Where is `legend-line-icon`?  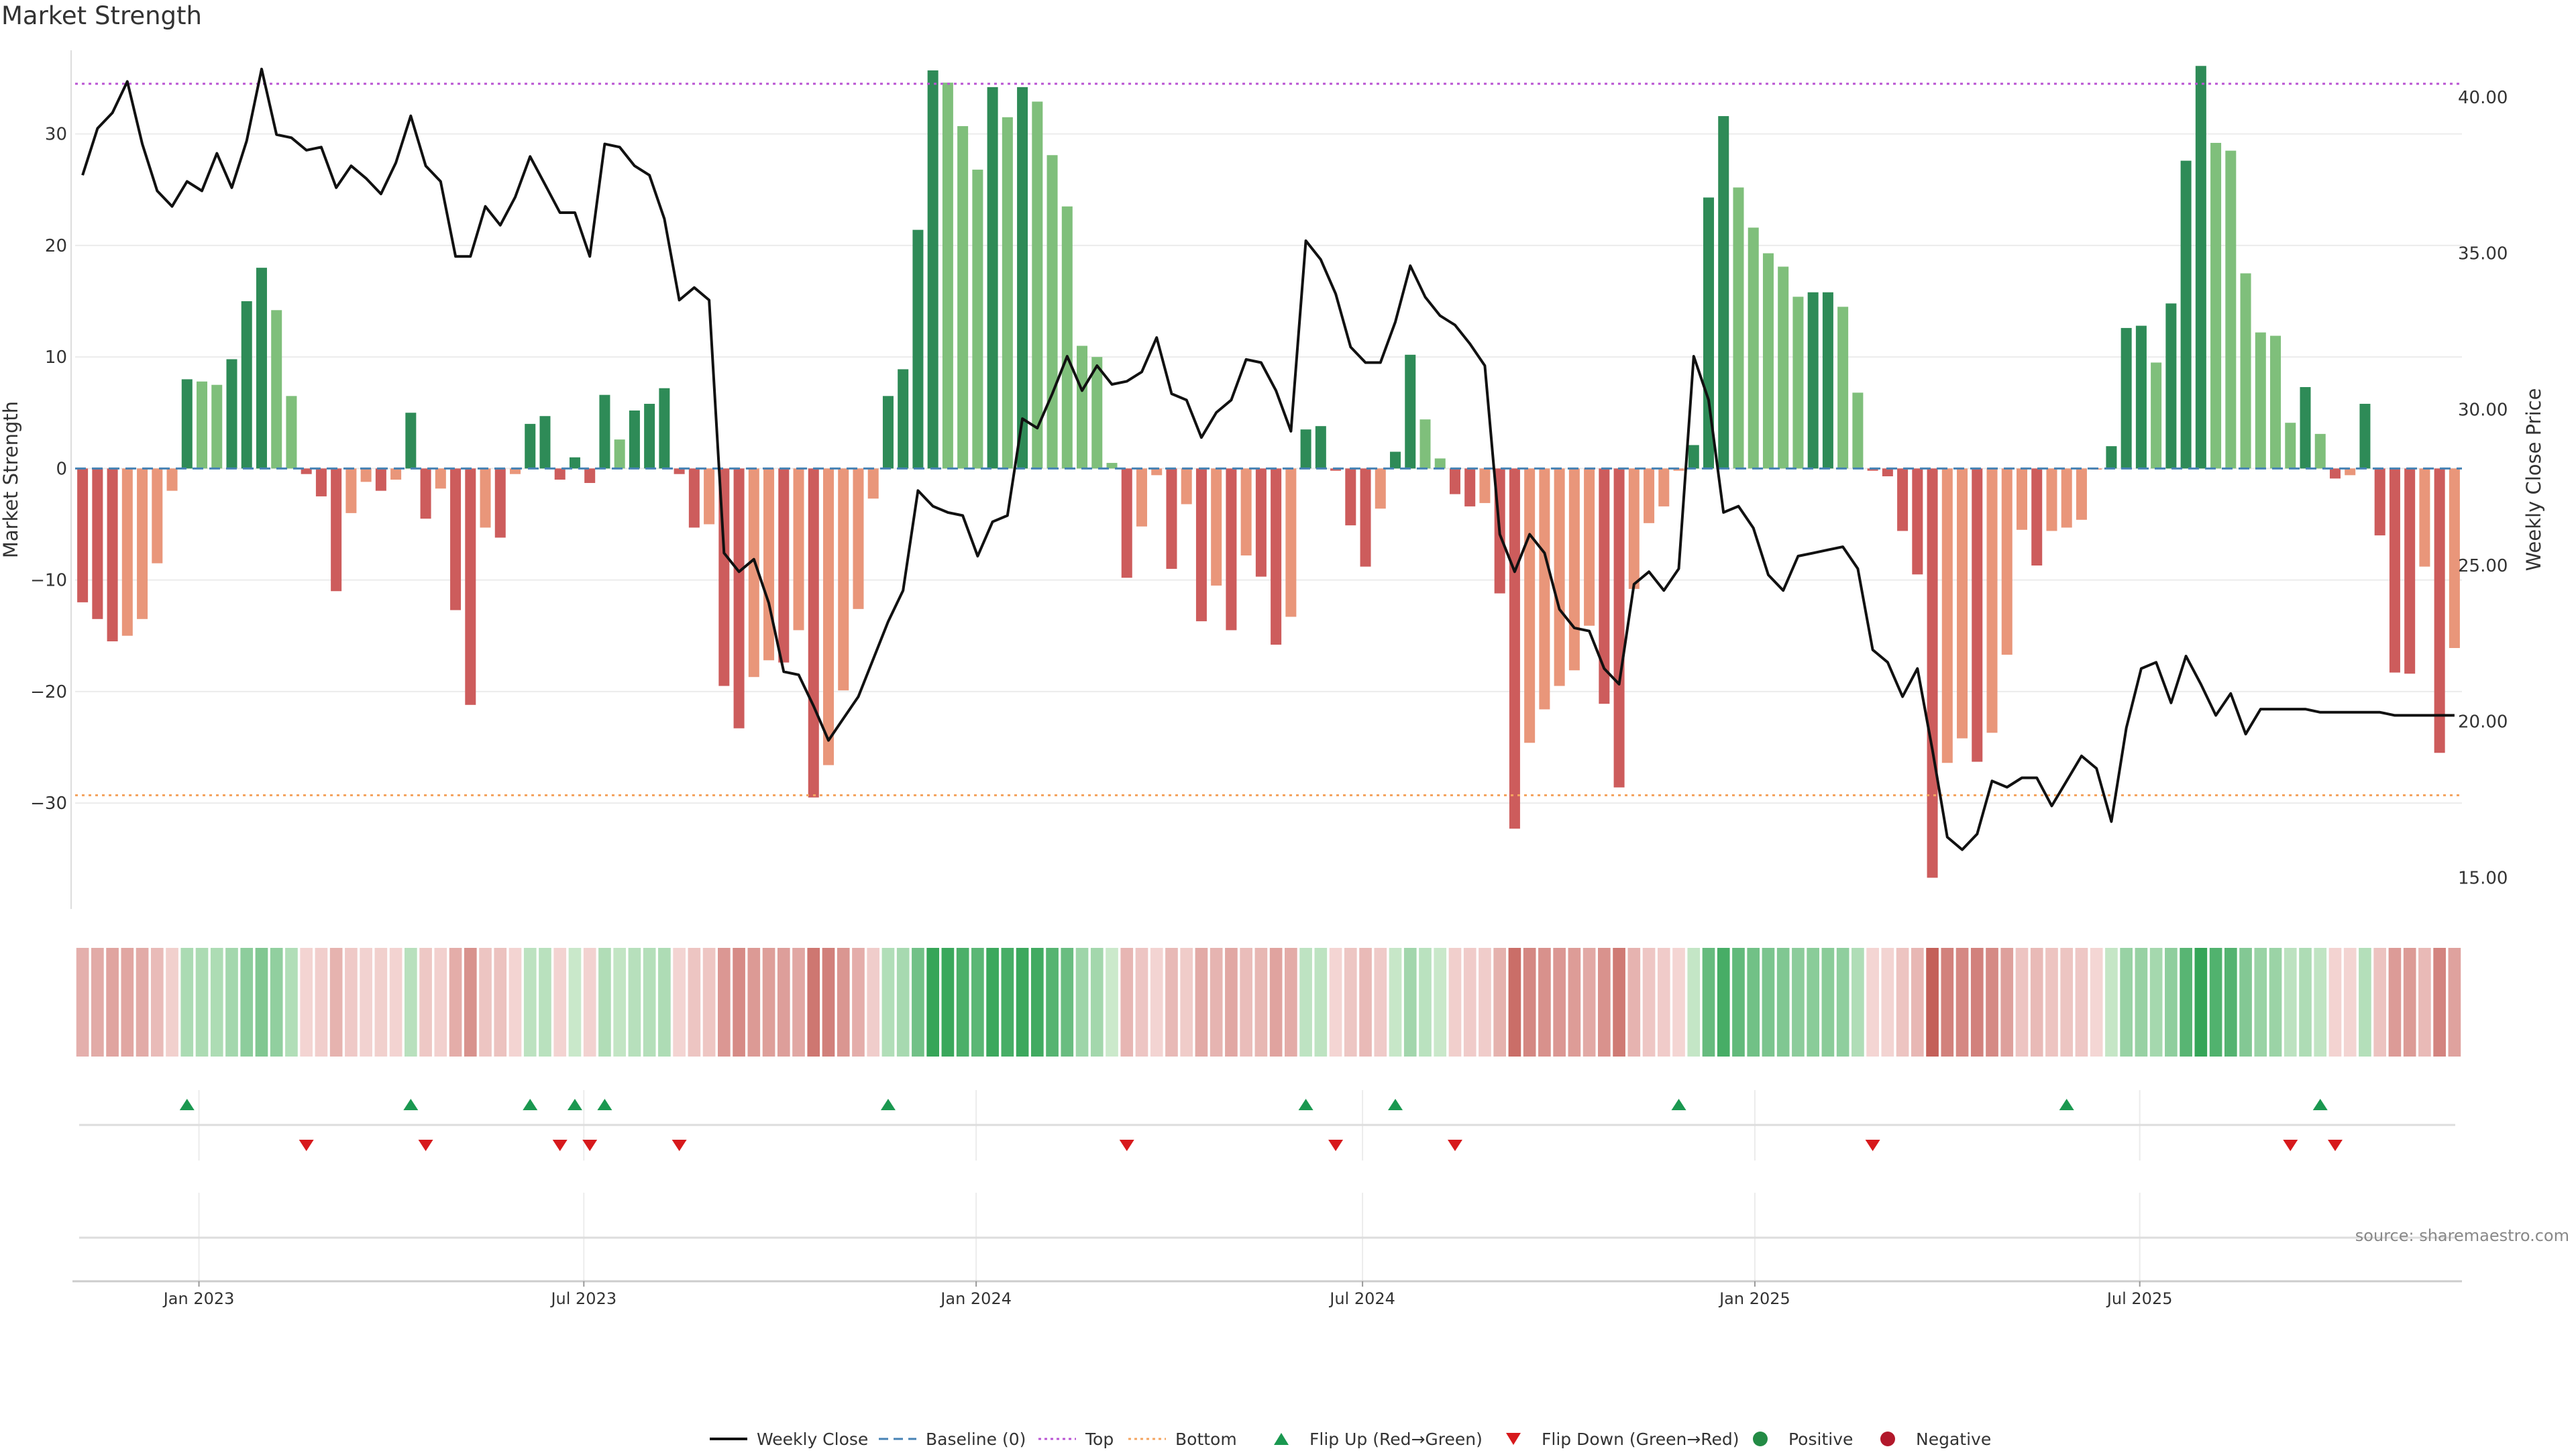
legend-line-icon is located at coordinates (728, 1439).